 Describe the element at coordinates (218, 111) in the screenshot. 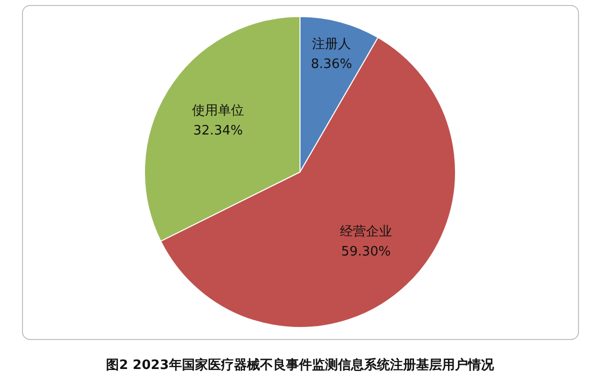

I see `slice-label: 使用单位` at that location.